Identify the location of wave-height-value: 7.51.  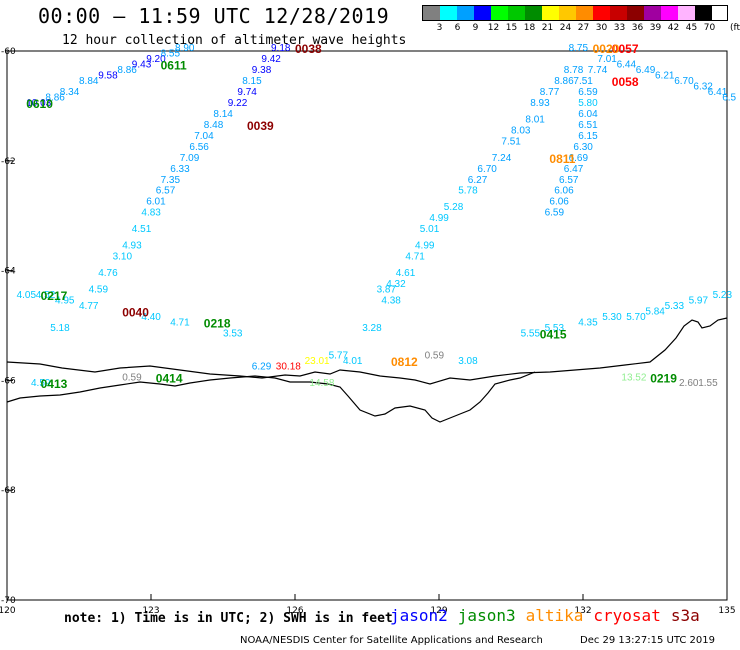
(583, 81).